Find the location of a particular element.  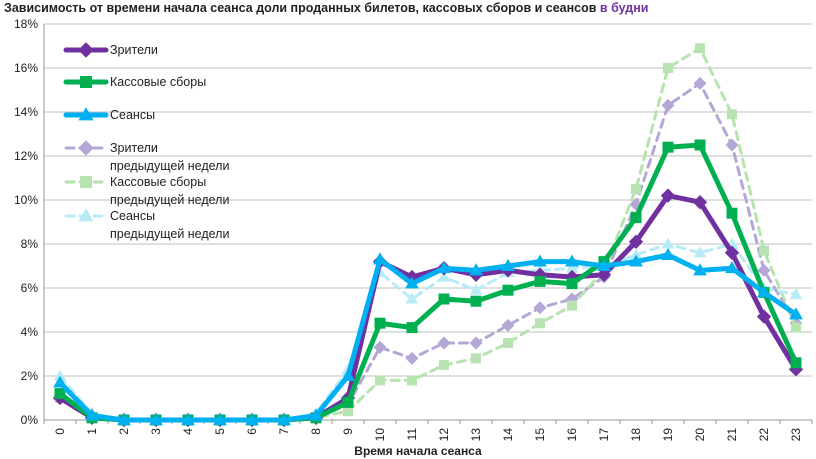

x-tick-label: 1 is located at coordinates (92, 431).